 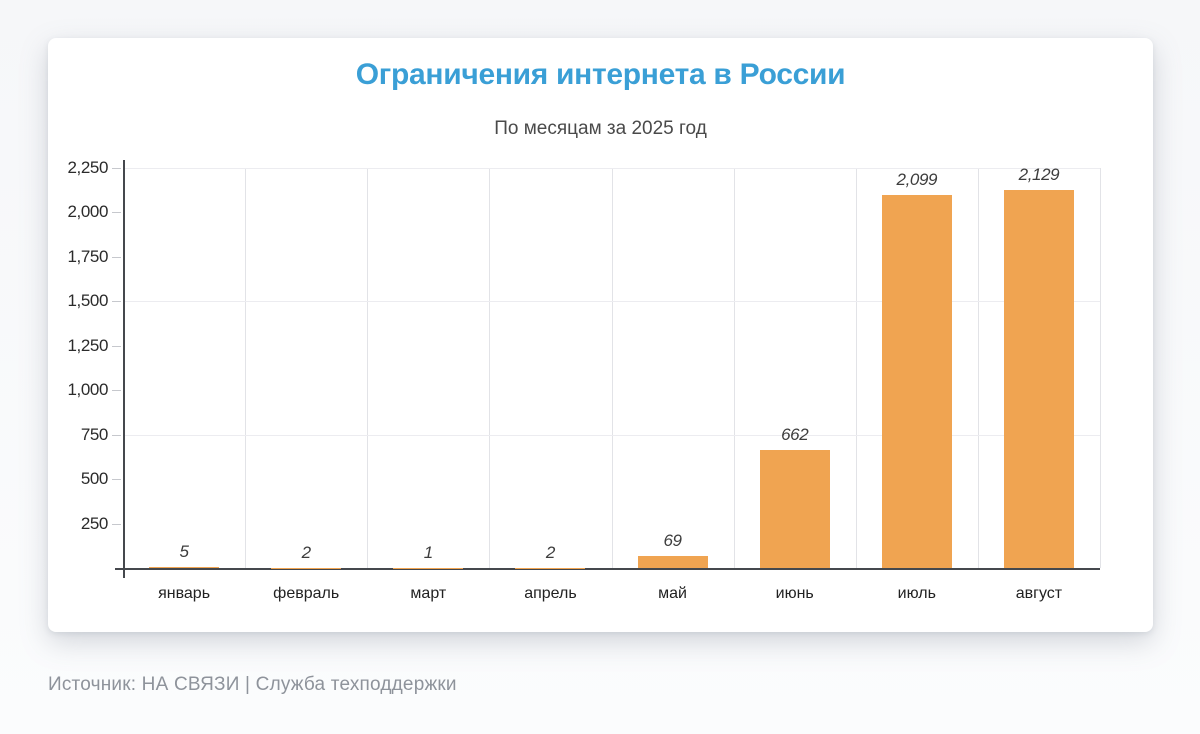 What do you see at coordinates (673, 540) in the screenshot?
I see `bar-value-label: 69` at bounding box center [673, 540].